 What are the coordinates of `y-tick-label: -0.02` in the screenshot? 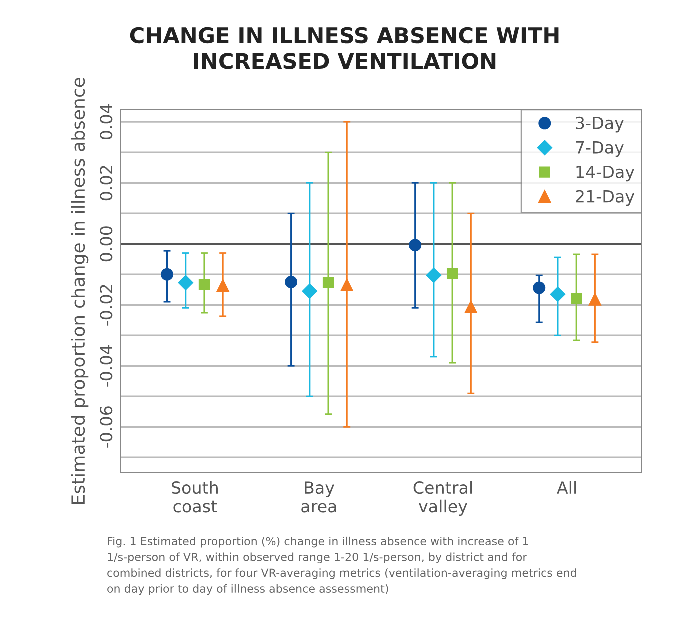 It's located at (106, 305).